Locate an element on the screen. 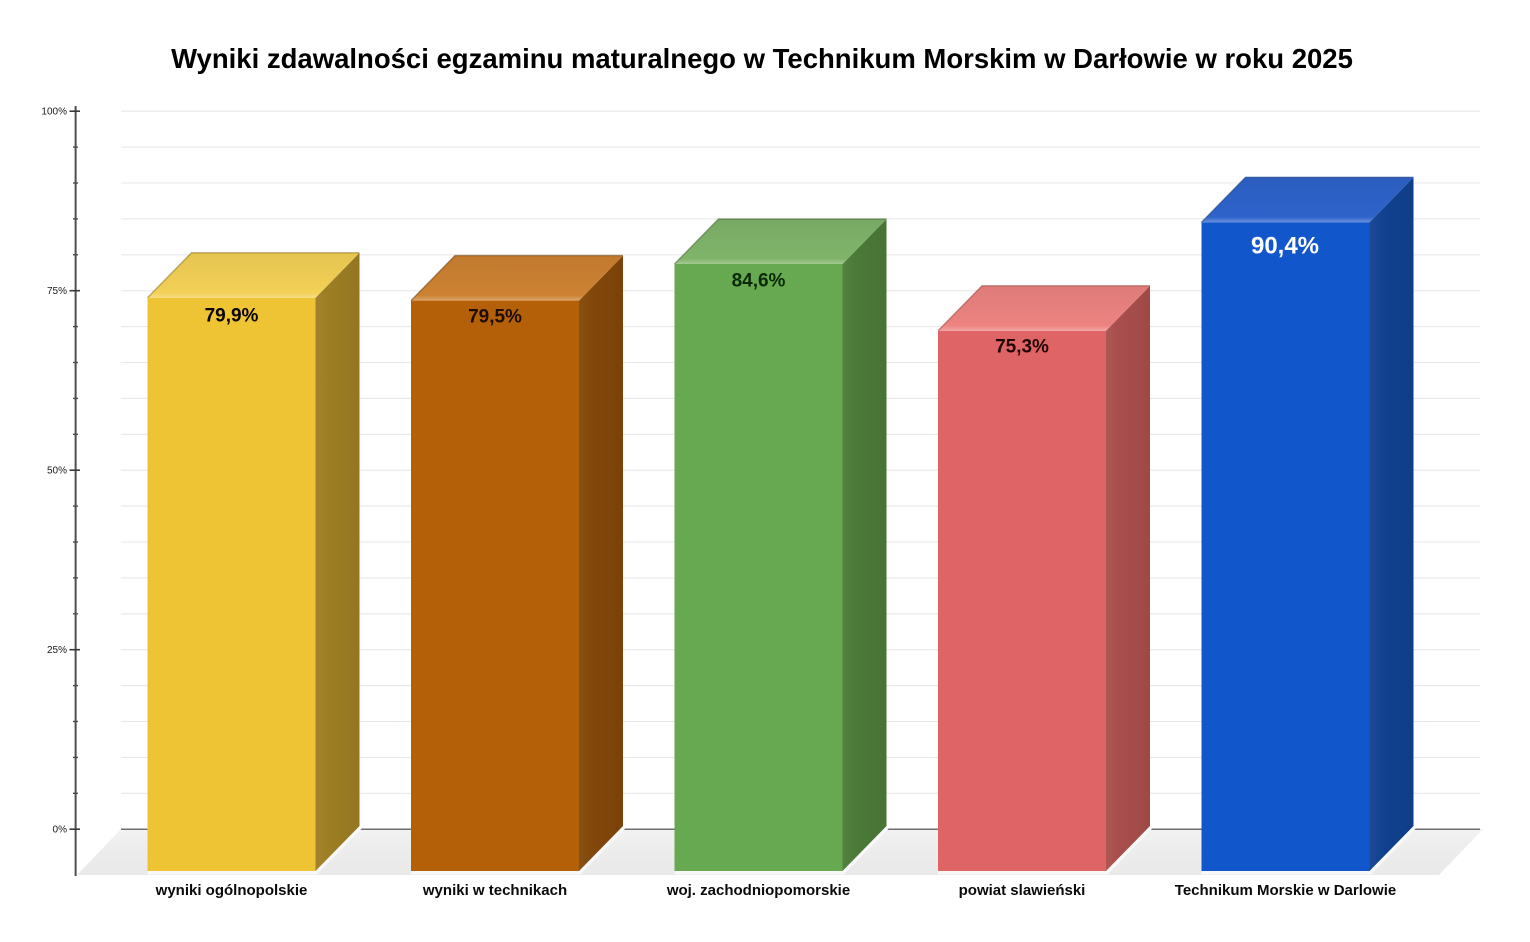 The height and width of the screenshot is (942, 1530). svg-text: powiat slawieński is located at coordinates (1022, 890).